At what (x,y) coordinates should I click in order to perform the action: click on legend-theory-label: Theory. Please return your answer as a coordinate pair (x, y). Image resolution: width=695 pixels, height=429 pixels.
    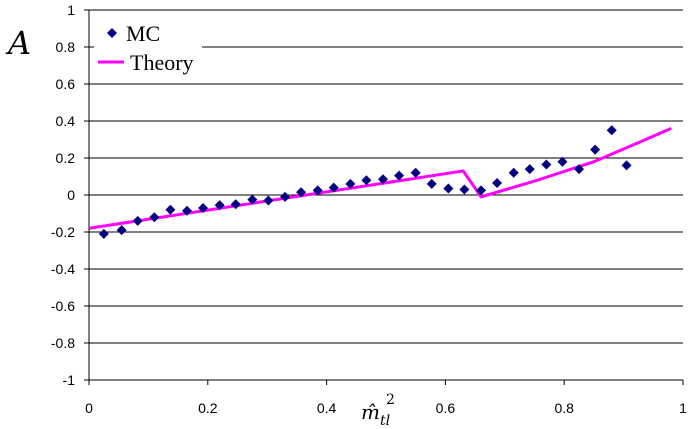
    Looking at the image, I should click on (162, 62).